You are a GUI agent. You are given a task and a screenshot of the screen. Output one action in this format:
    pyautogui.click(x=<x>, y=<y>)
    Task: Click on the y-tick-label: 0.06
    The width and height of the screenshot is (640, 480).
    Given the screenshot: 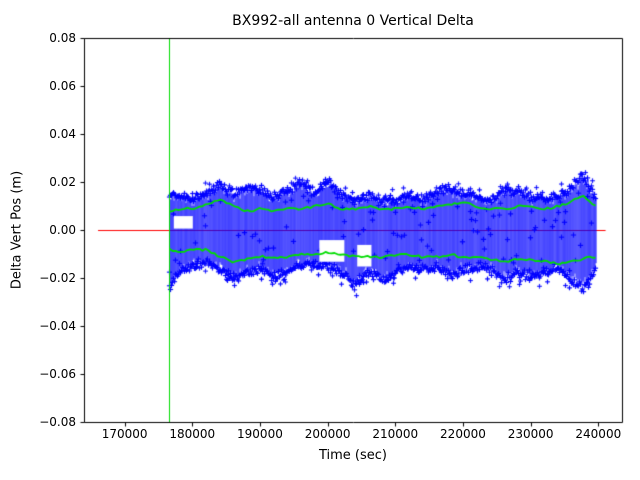 What is the action you would take?
    pyautogui.click(x=62, y=86)
    